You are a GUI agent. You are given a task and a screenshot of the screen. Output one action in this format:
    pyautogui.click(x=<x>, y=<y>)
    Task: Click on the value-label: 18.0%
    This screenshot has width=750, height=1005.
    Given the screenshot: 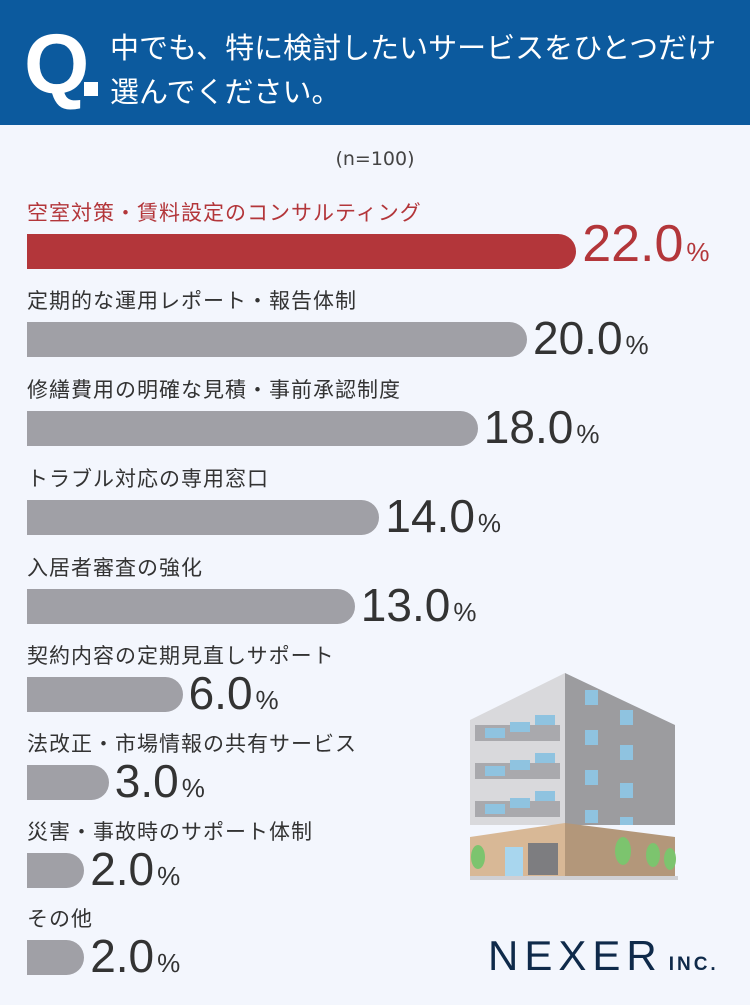 What is the action you would take?
    pyautogui.click(x=542, y=430)
    